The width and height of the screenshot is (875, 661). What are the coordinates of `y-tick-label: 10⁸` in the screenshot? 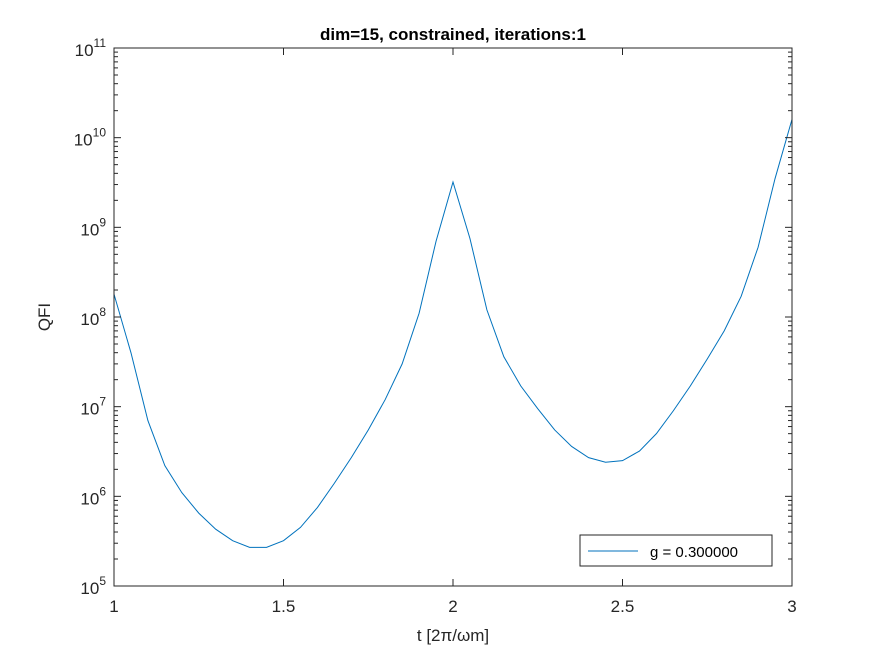 It's located at (93, 317).